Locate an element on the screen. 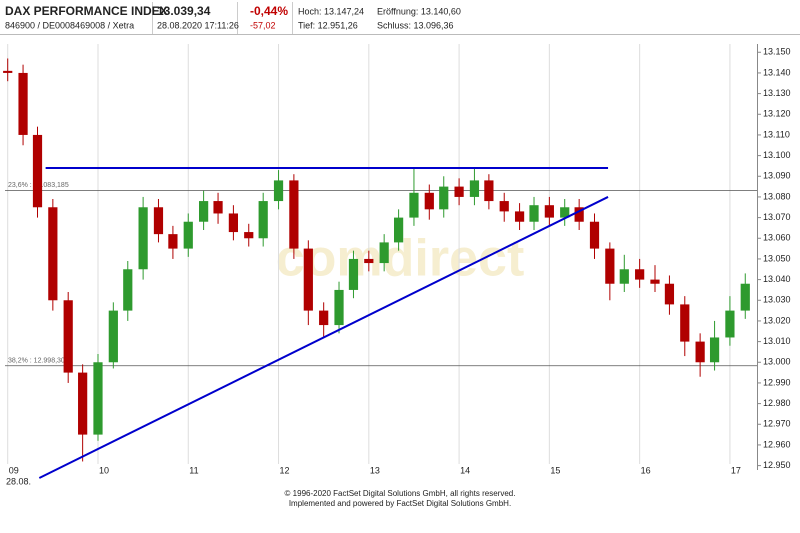 The image size is (800, 533). y-tick-label: 12.990 is located at coordinates (777, 382).